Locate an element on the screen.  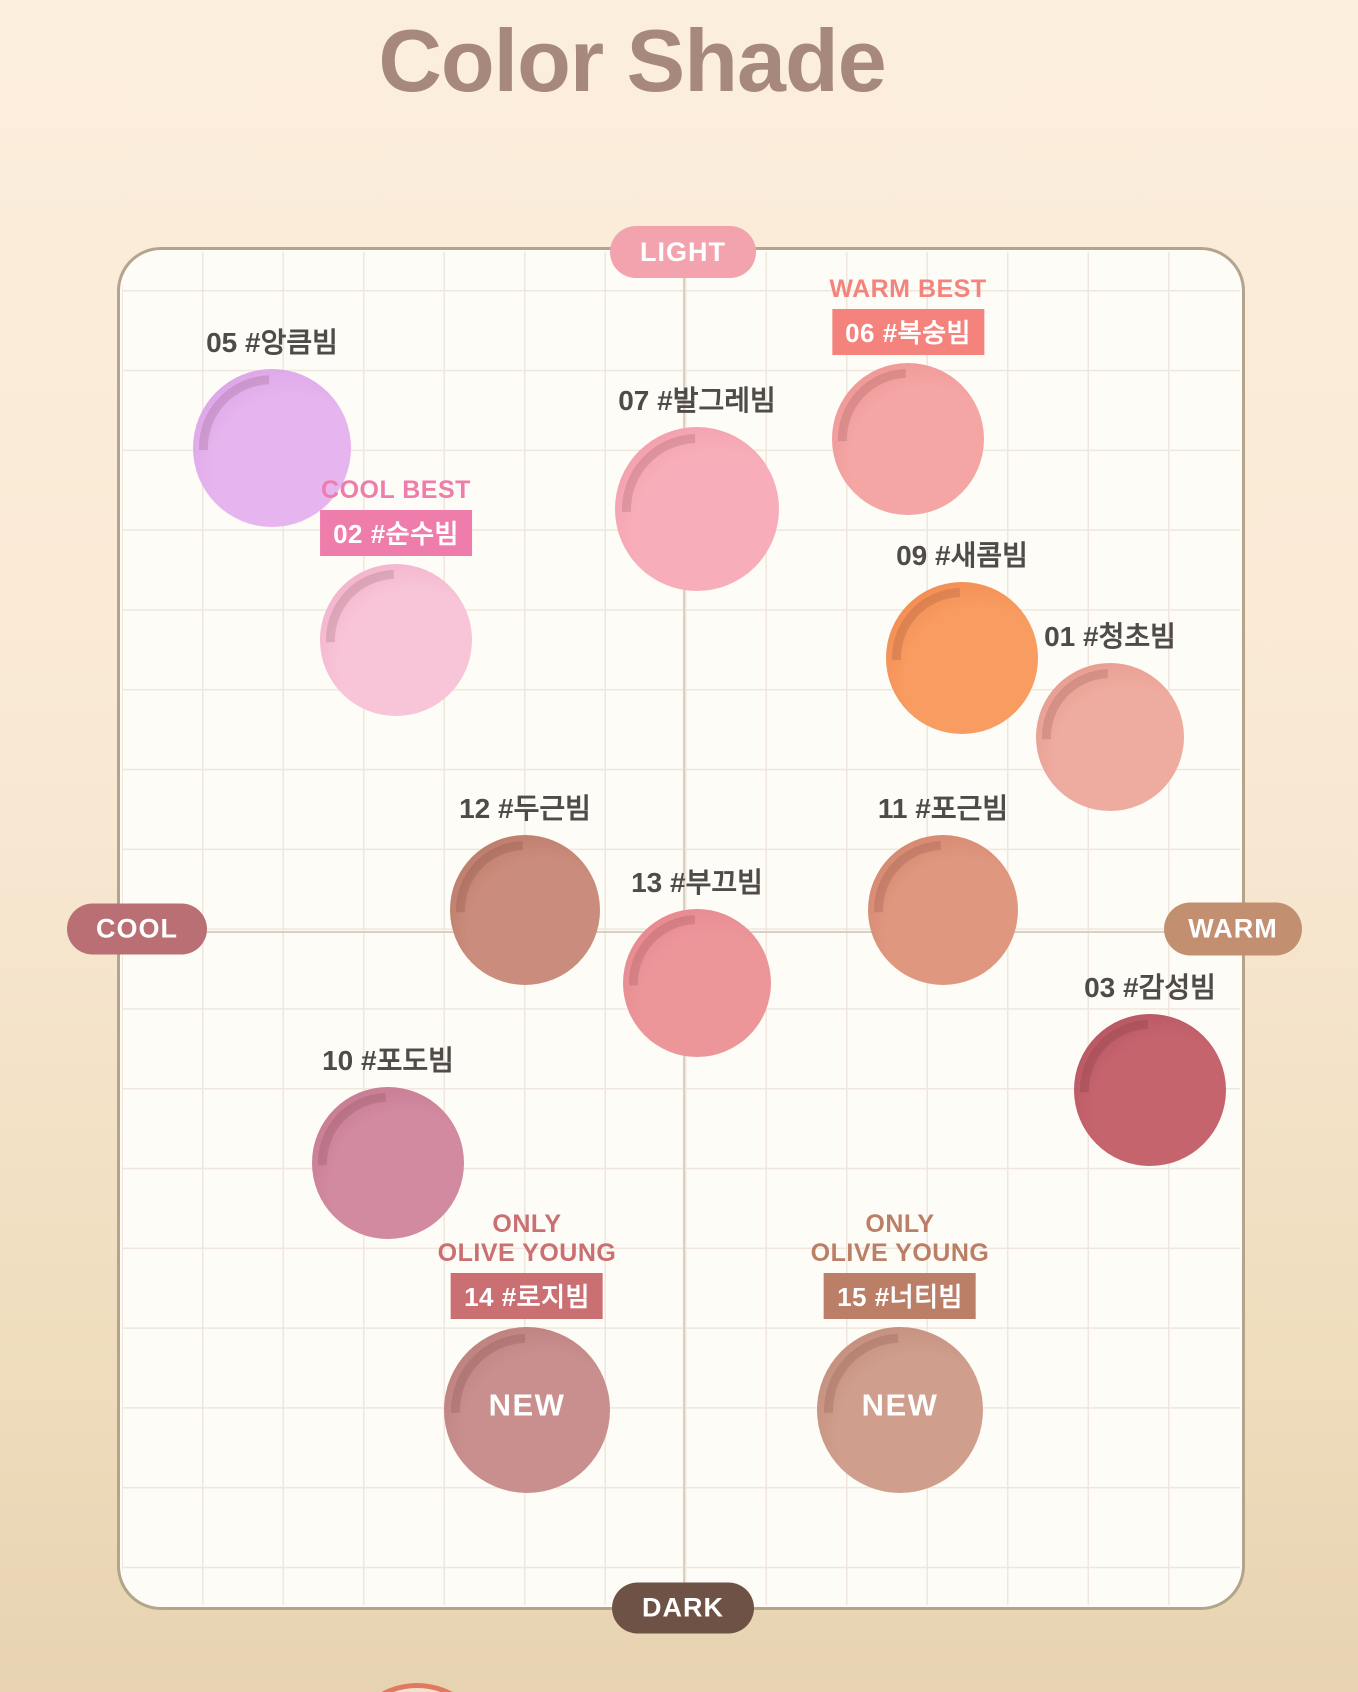
shade-labels: 10 #포도빔 is located at coordinates (388, 1059).